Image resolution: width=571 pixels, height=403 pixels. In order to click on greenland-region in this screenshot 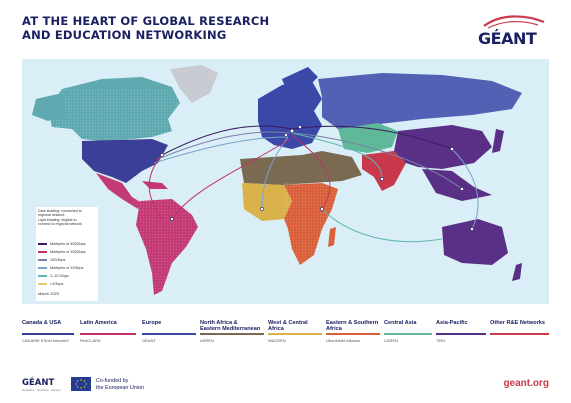, I will do `click(194, 84)`.